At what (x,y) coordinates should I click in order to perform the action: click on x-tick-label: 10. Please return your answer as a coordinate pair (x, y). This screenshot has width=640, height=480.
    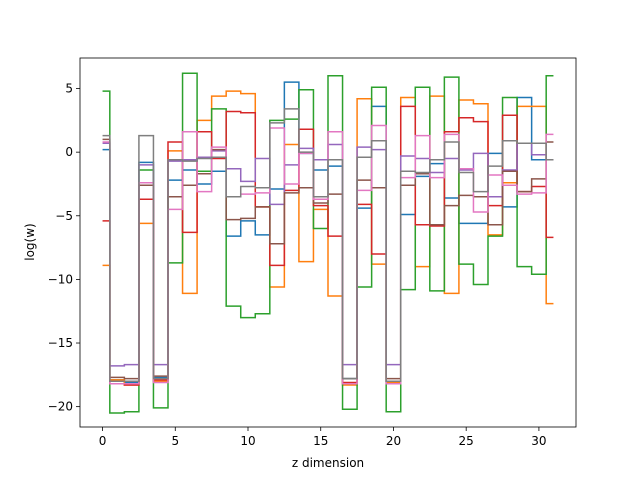
    Looking at the image, I should click on (247, 441).